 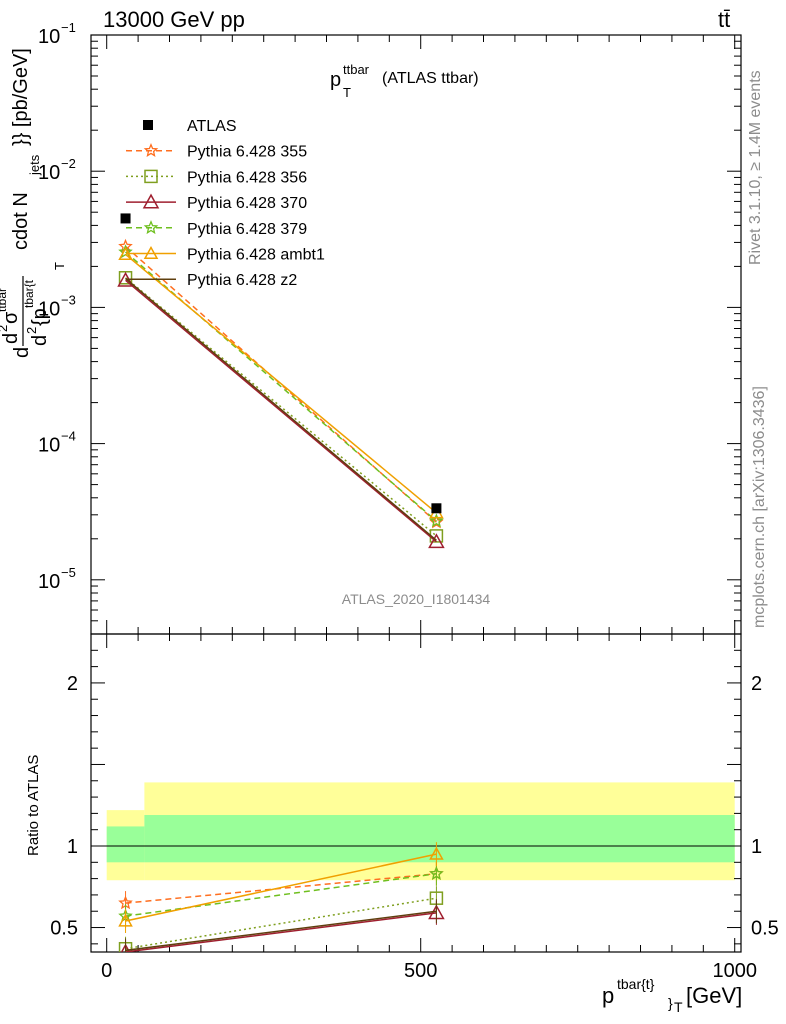 I want to click on legend-label: Pythia 6.428 355, so click(x=247, y=152).